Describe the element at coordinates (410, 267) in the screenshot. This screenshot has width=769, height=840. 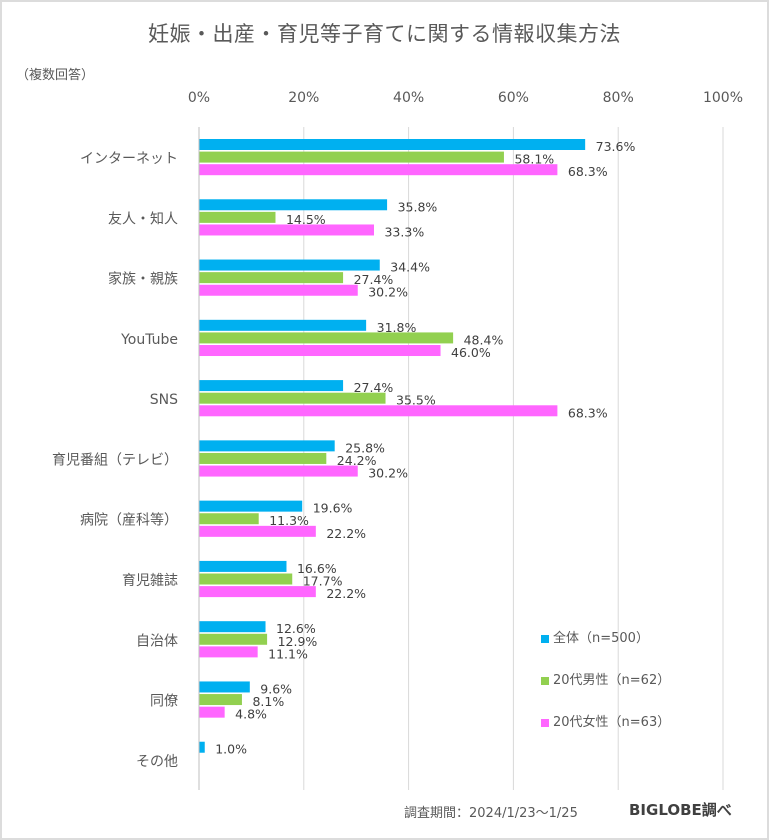
I see `data-label: 34.4%` at that location.